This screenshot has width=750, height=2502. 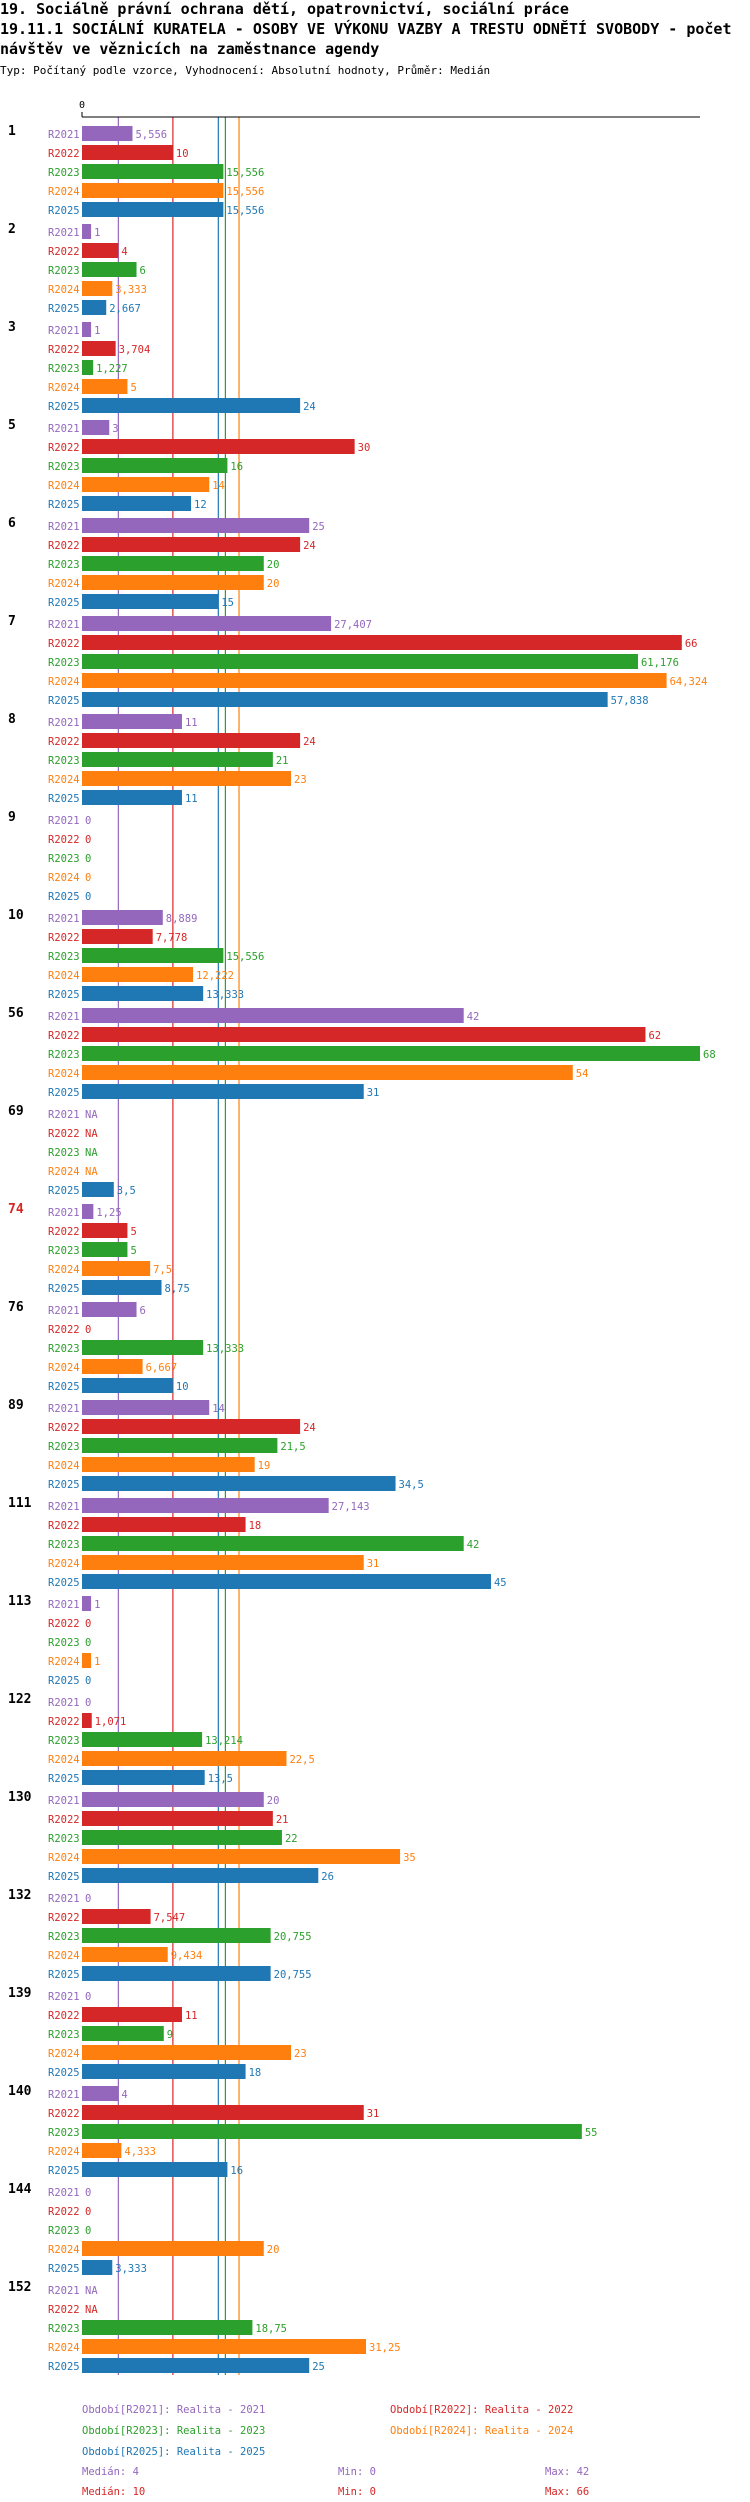 I want to click on group-label: 144, so click(x=20, y=2189).